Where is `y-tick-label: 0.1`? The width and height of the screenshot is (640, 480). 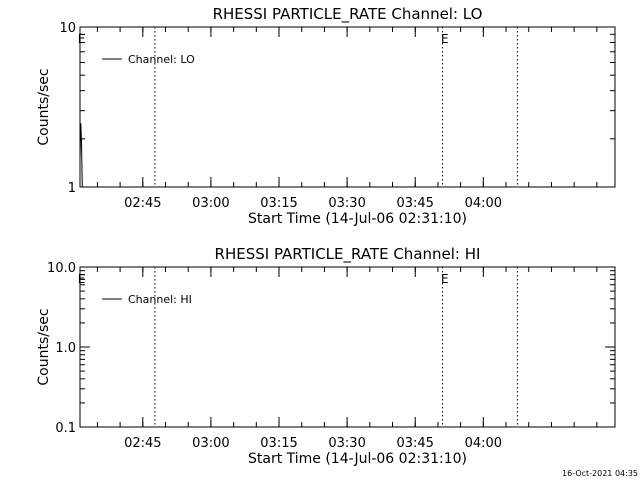
y-tick-label: 0.1 is located at coordinates (65, 428).